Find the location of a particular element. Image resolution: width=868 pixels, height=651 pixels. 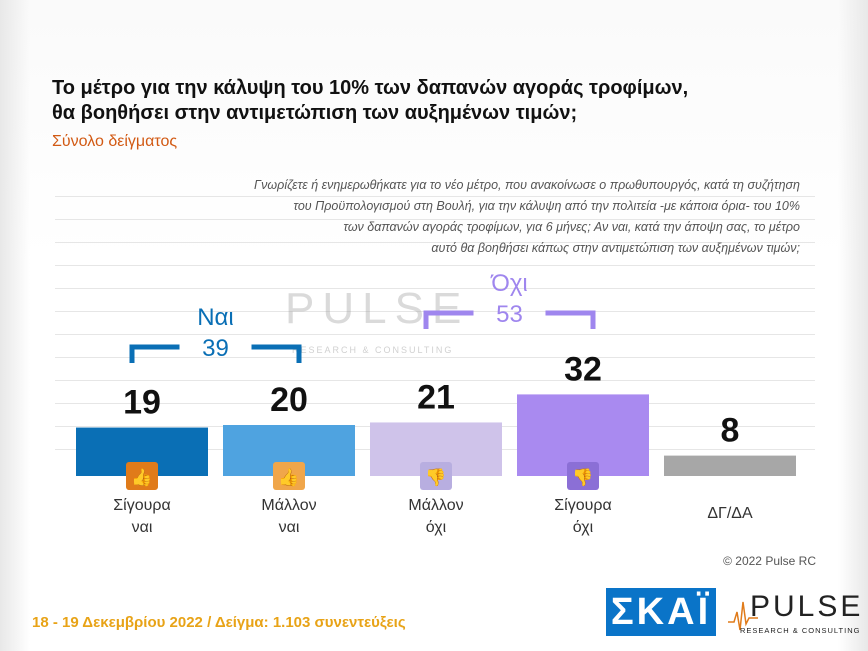

left-edge-shadow is located at coordinates (15, 325).